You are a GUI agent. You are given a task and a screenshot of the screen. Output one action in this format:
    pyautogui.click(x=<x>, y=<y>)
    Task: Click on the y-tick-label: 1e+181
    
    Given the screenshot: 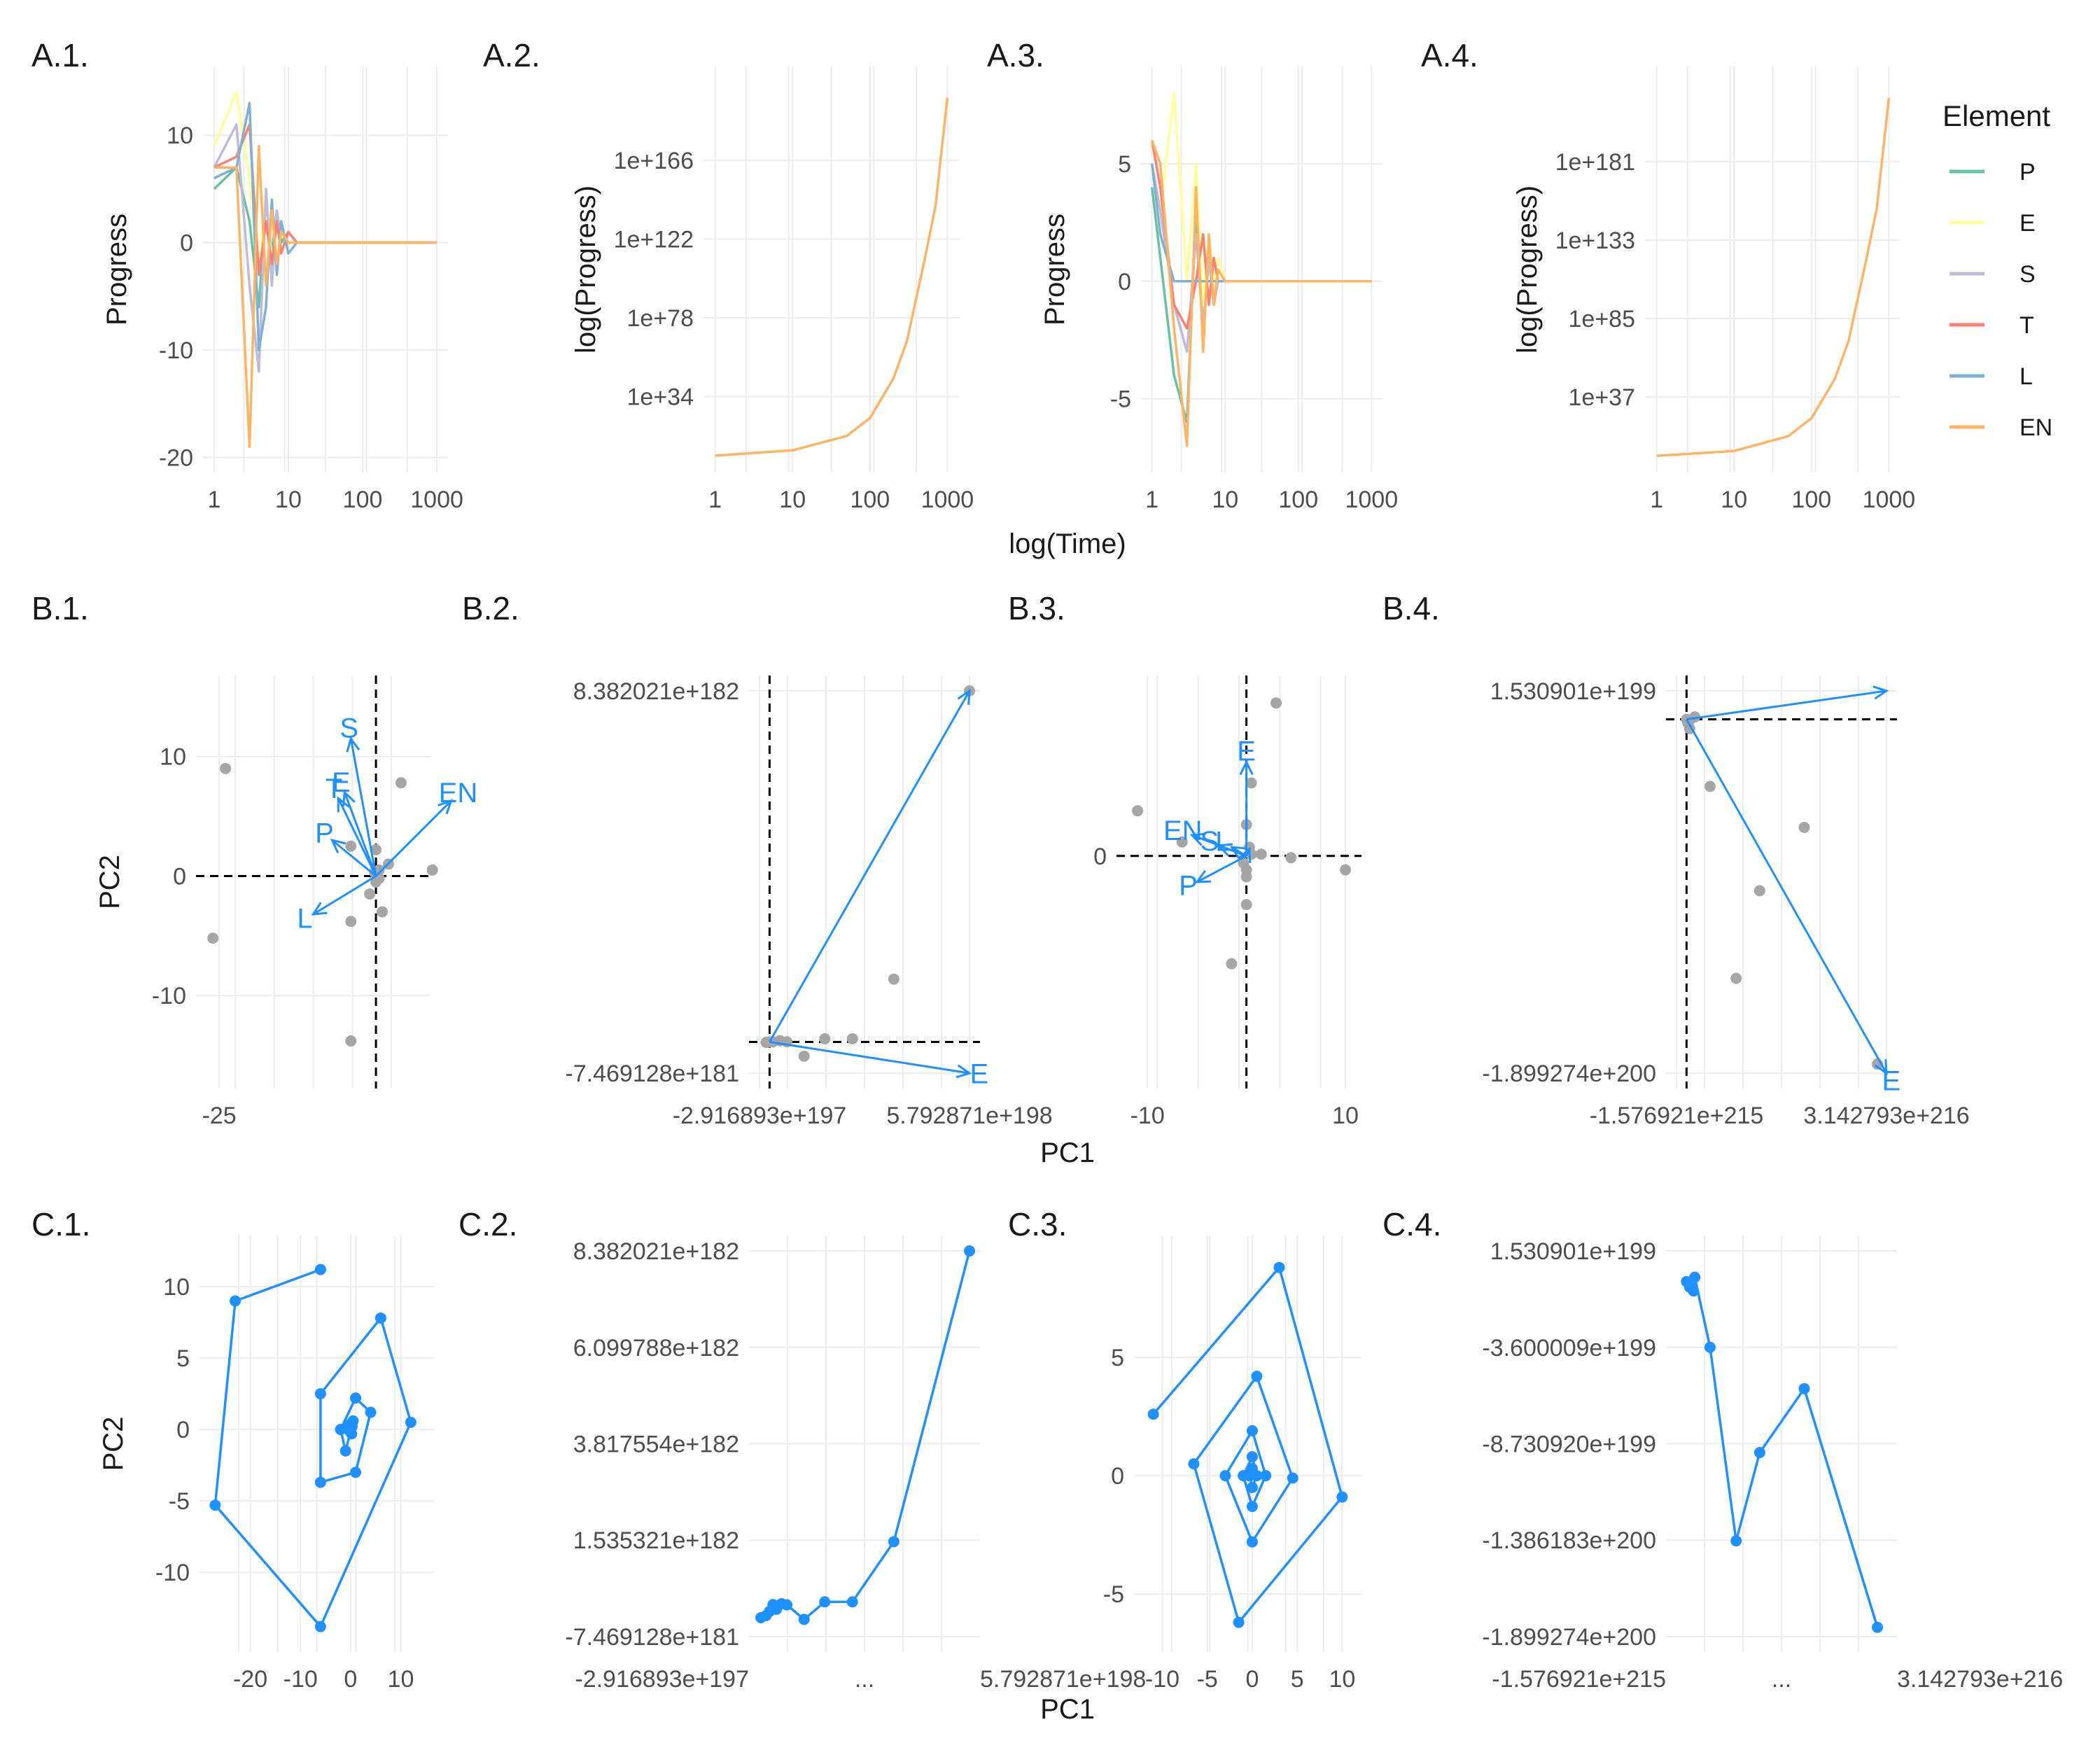 What is the action you would take?
    pyautogui.click(x=1595, y=162)
    